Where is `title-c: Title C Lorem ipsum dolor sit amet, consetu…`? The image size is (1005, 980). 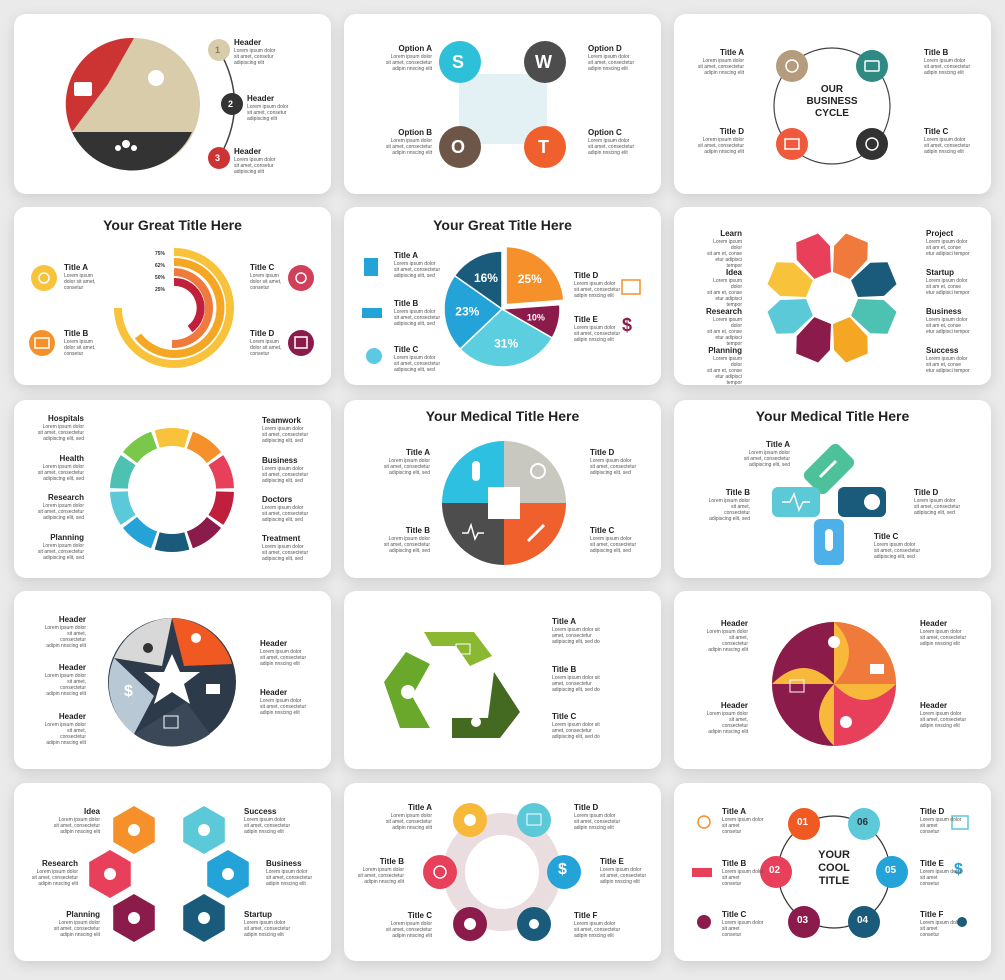 title-c: Title C Lorem ipsum dolor sit amet, consetu… is located at coordinates (266, 277).